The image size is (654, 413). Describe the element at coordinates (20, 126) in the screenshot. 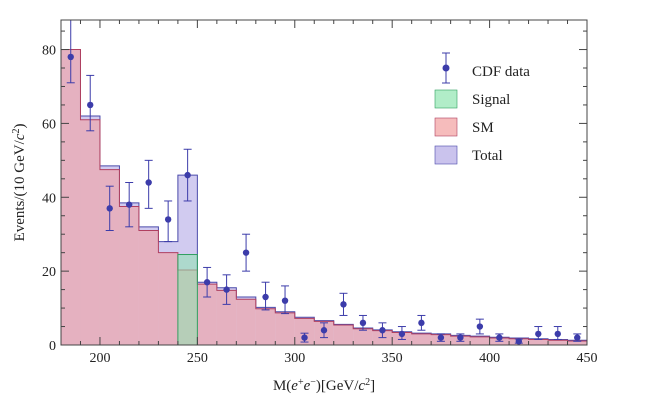

I see `axis-title-part: )` at that location.